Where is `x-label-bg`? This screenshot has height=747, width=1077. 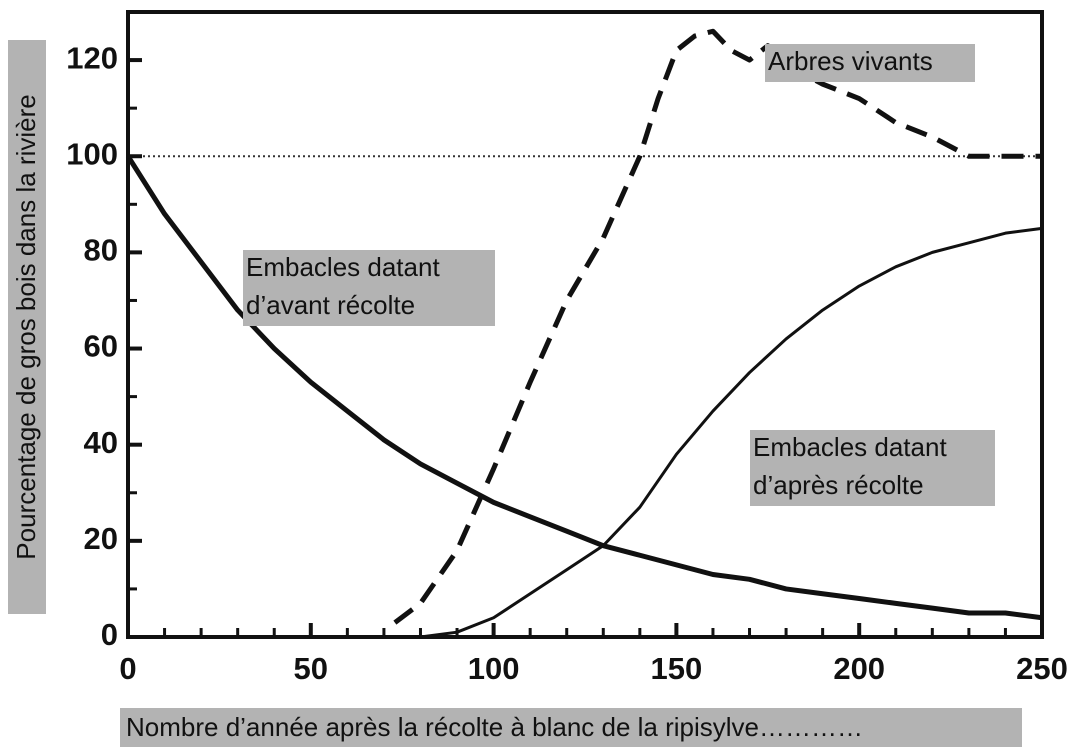
x-label-bg is located at coordinates (571, 727).